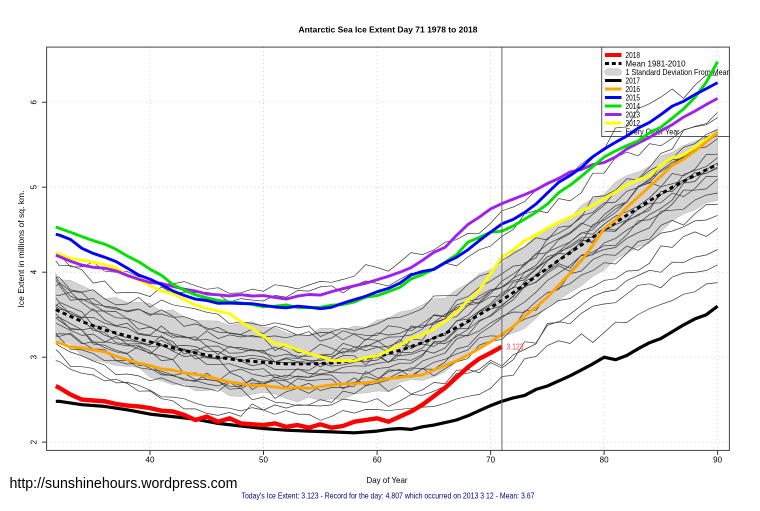 This screenshot has width=760, height=511. Describe the element at coordinates (633, 115) in the screenshot. I see `svg-text: 2013` at that location.